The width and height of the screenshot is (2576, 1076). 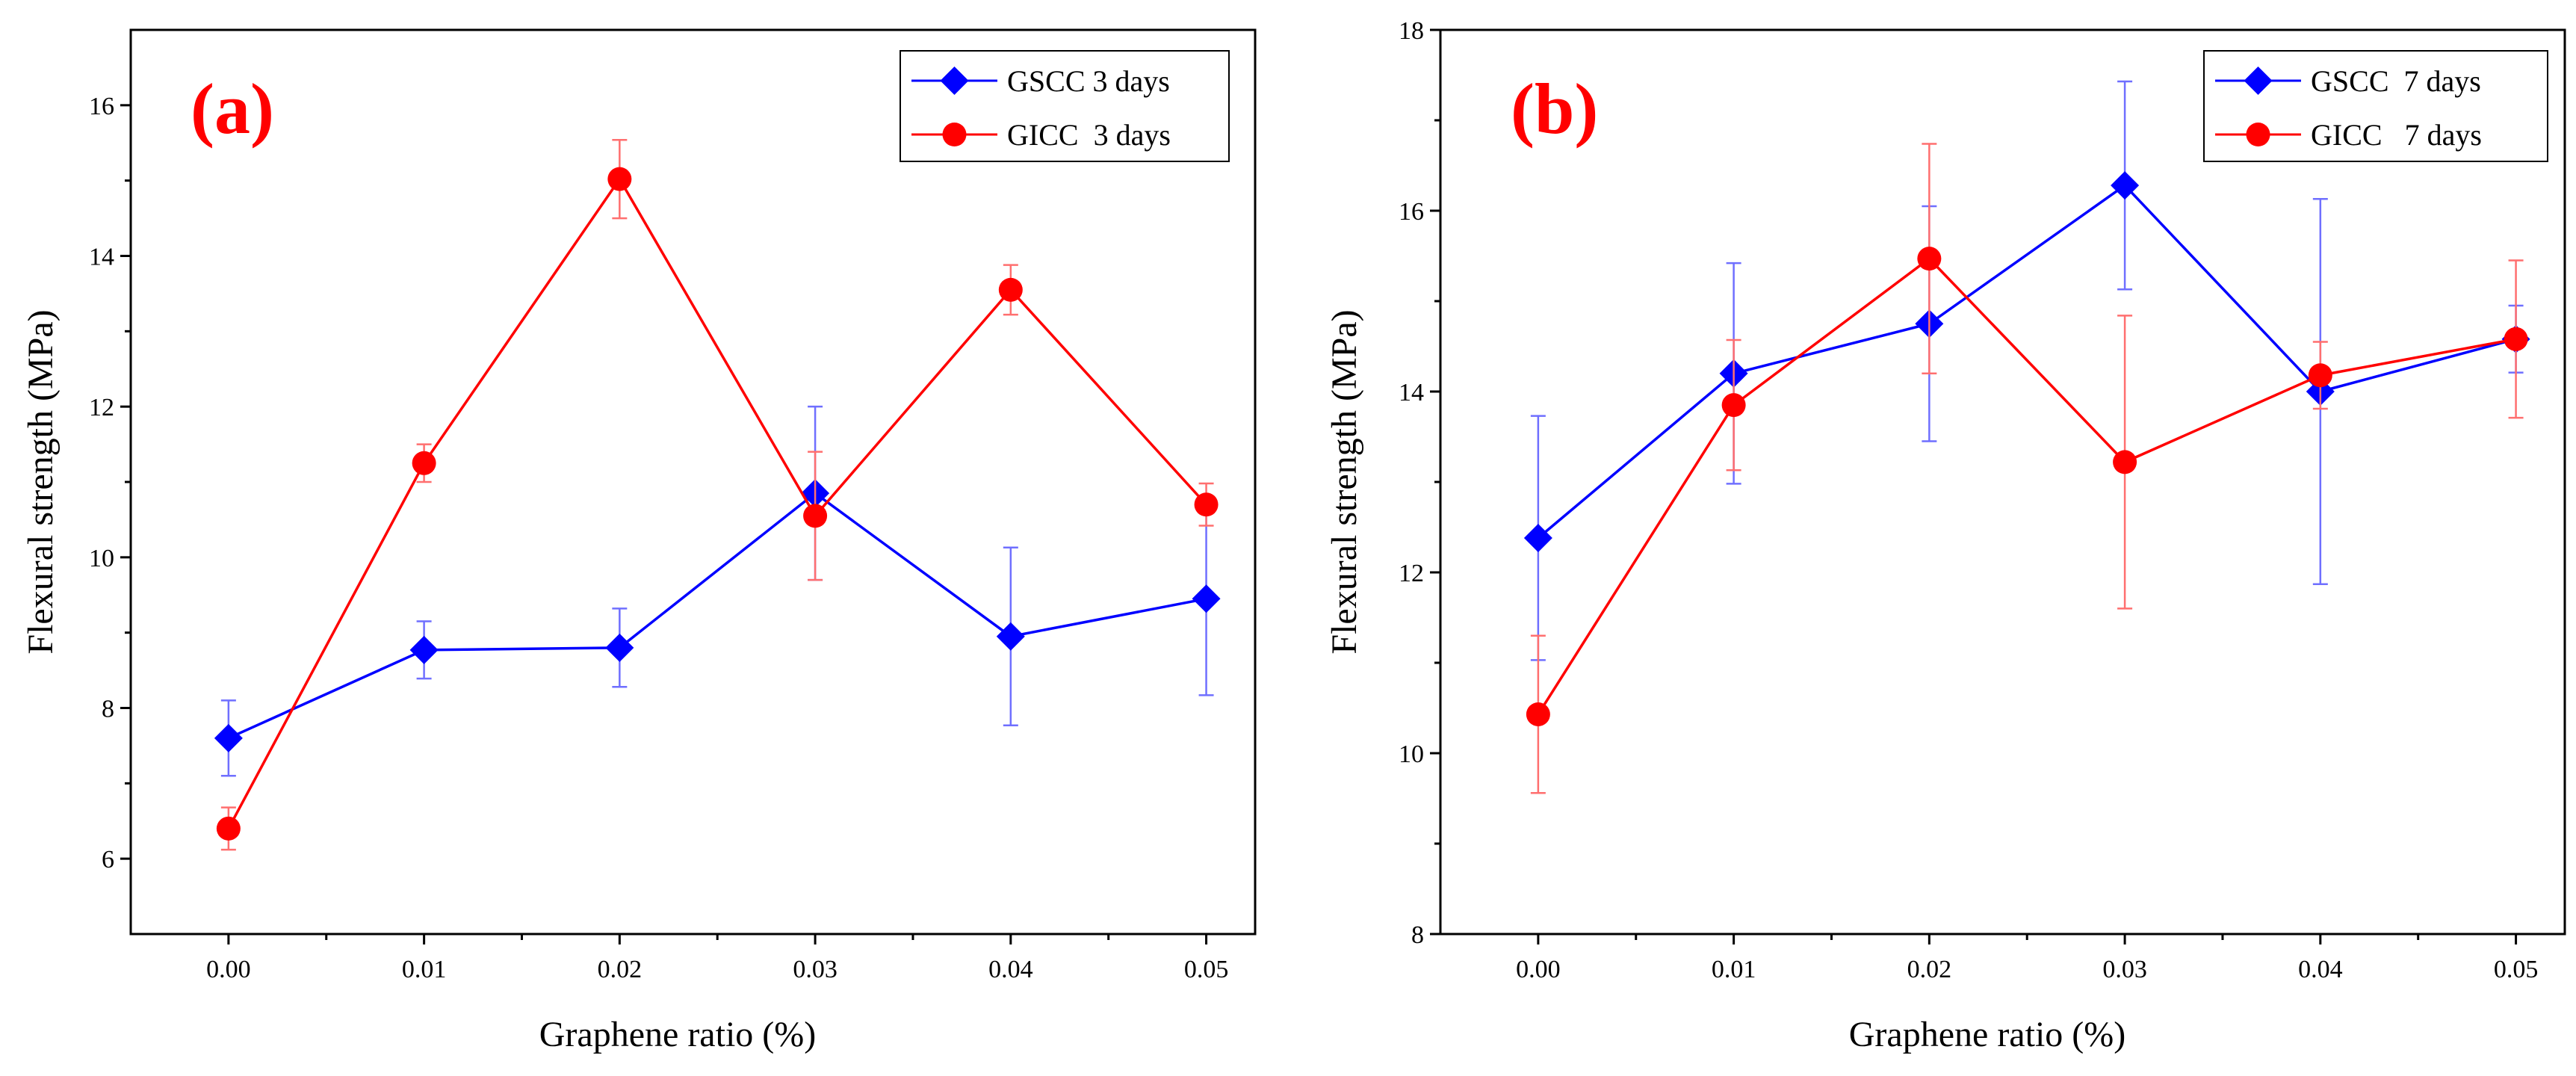 What do you see at coordinates (1206, 970) in the screenshot?
I see `x-tick-label-a: 0.05` at bounding box center [1206, 970].